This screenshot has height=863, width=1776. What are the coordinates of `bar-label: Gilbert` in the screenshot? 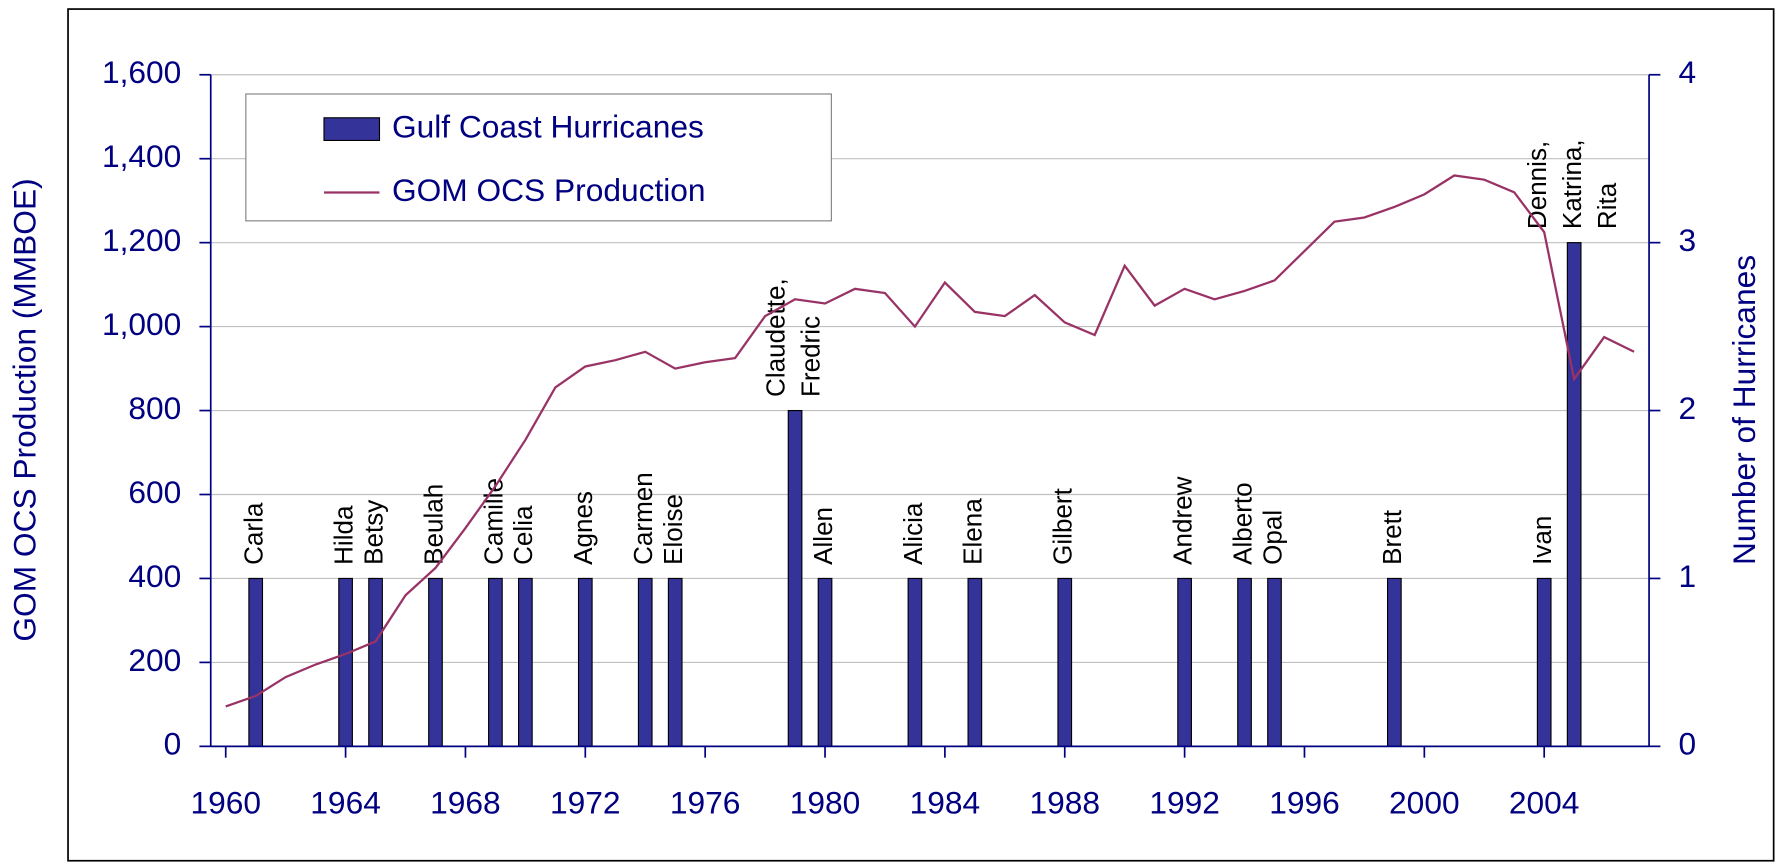 It's located at (1063, 525).